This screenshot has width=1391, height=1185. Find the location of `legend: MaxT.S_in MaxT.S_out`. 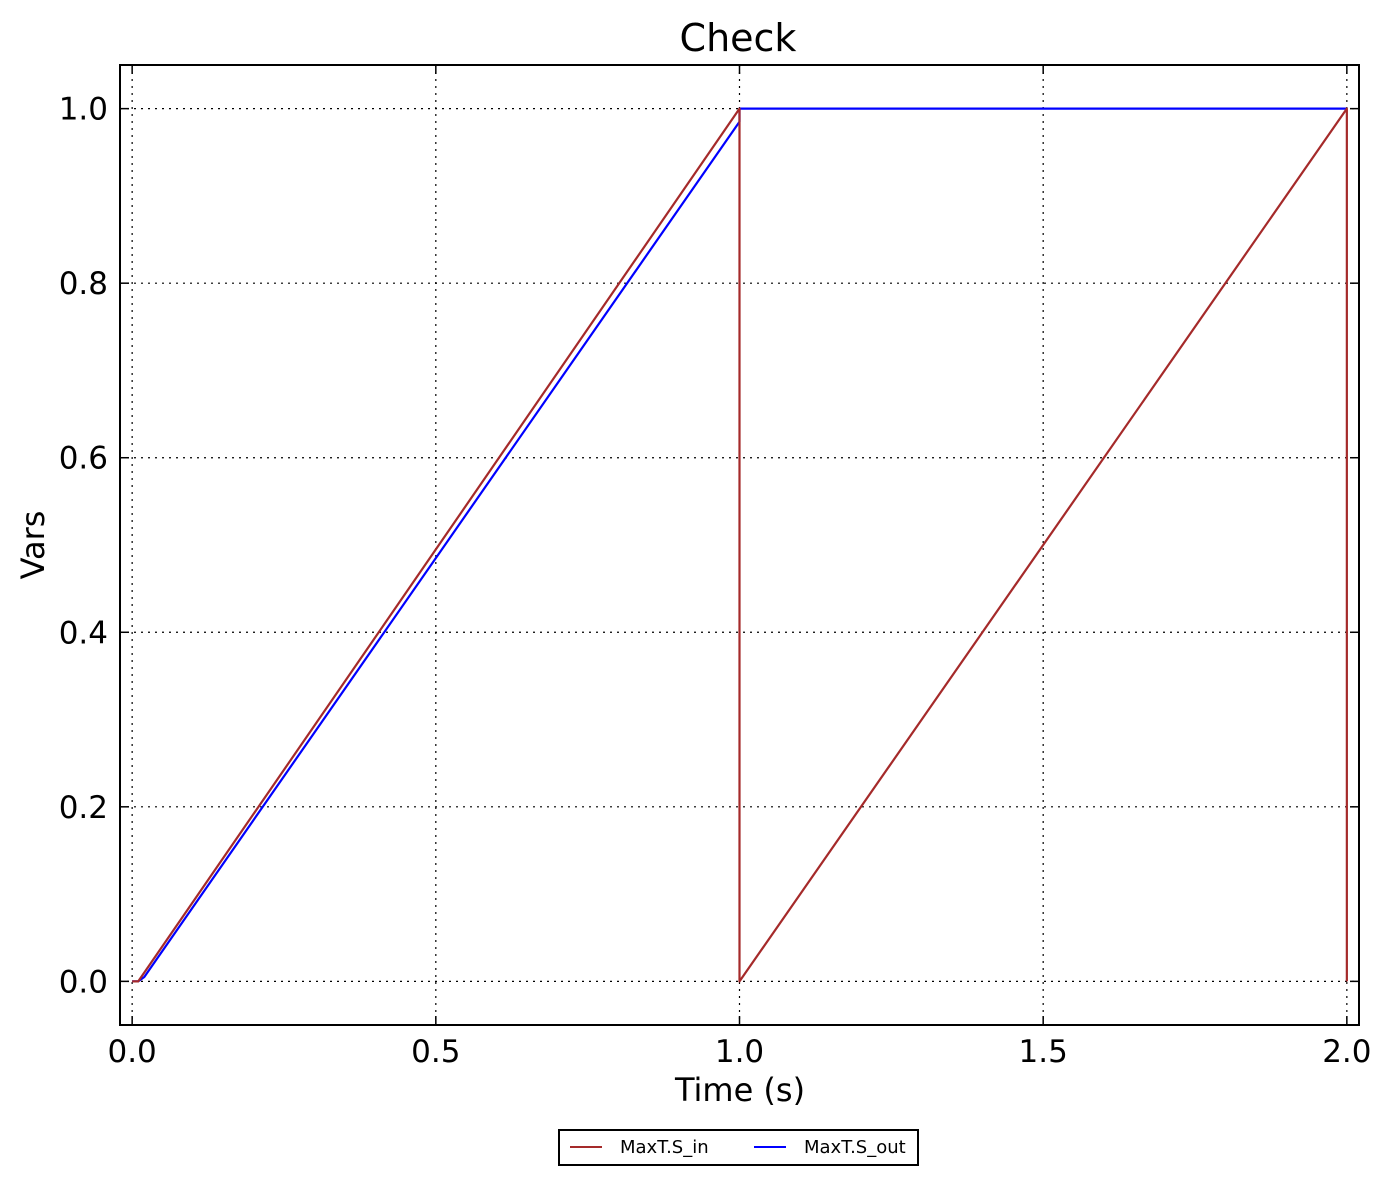

legend: MaxT.S_in MaxT.S_out is located at coordinates (738, 1147).